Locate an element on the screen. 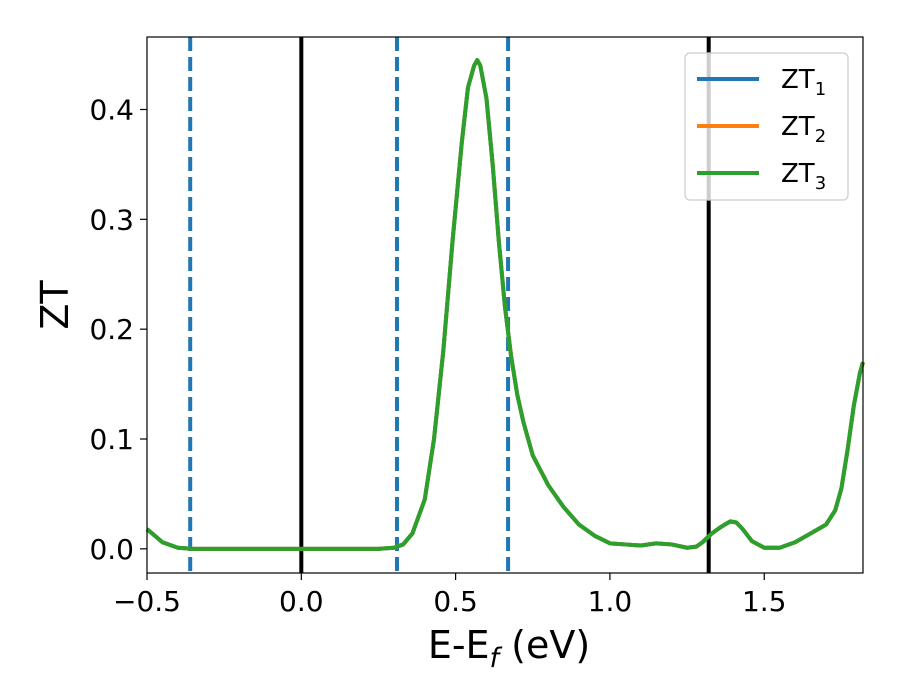  legend-label-zt3: ZT3 is located at coordinates (803, 176).